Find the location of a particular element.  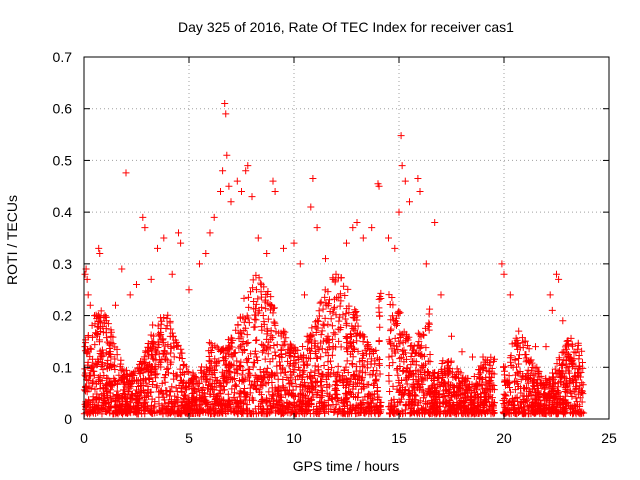

x-tick-label: 0 is located at coordinates (84, 438).